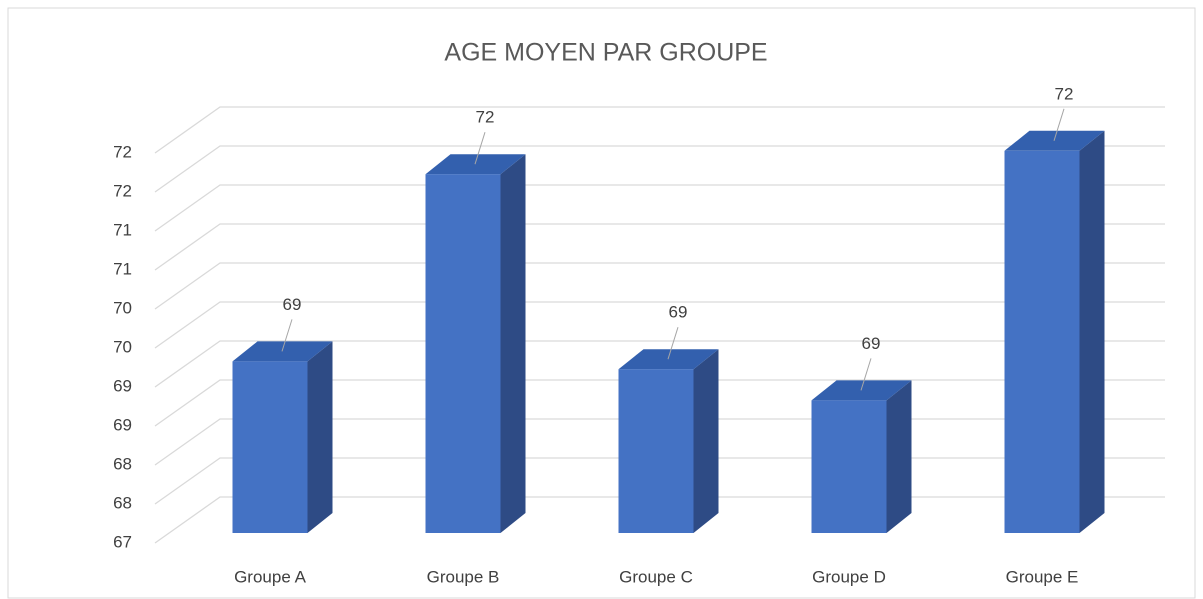 This screenshot has width=1203, height=599. I want to click on x-tick-label: Groupe D, so click(849, 576).